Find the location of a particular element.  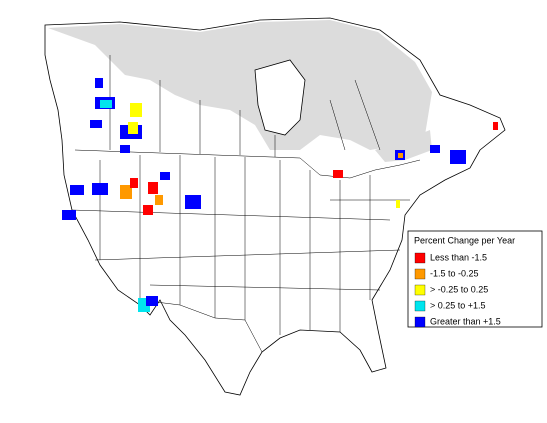

legend-label: Greater than +1.5 is located at coordinates (465, 321).